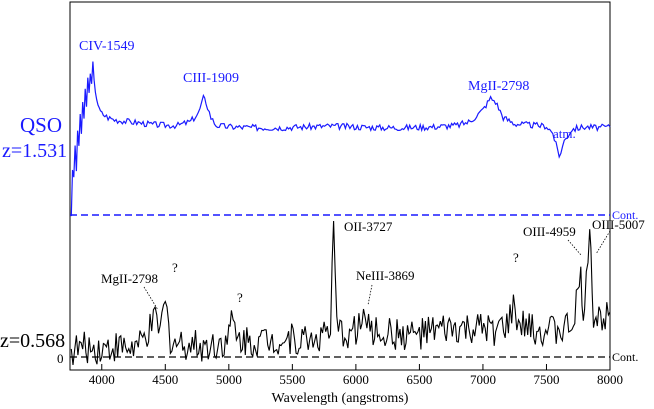  What do you see at coordinates (419, 379) in the screenshot?
I see `x-tick-label-6500: 6500` at bounding box center [419, 379].